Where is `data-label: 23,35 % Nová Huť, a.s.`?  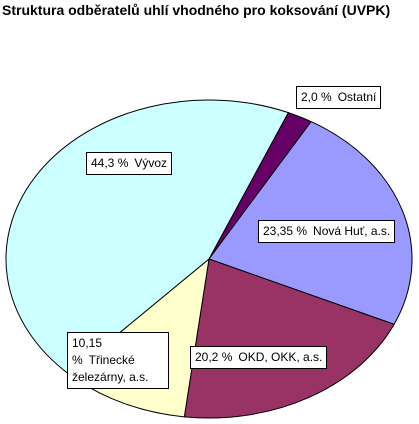 data-label: 23,35 % Nová Huť, a.s. is located at coordinates (327, 231).